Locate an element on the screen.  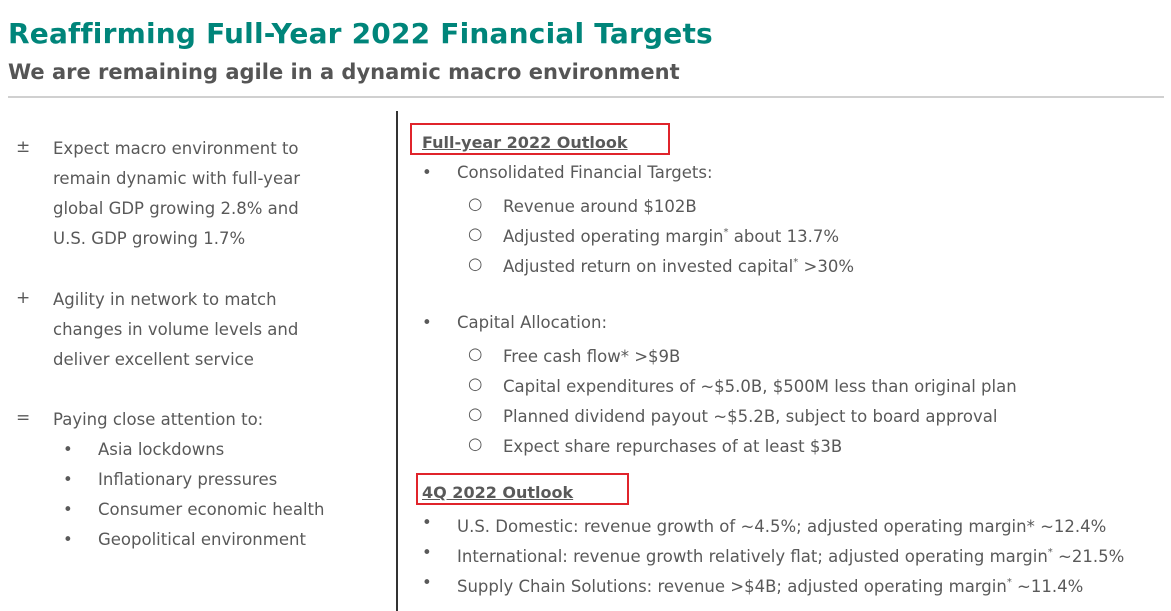
list-item: Revenue around $102B is located at coordinates (600, 205).